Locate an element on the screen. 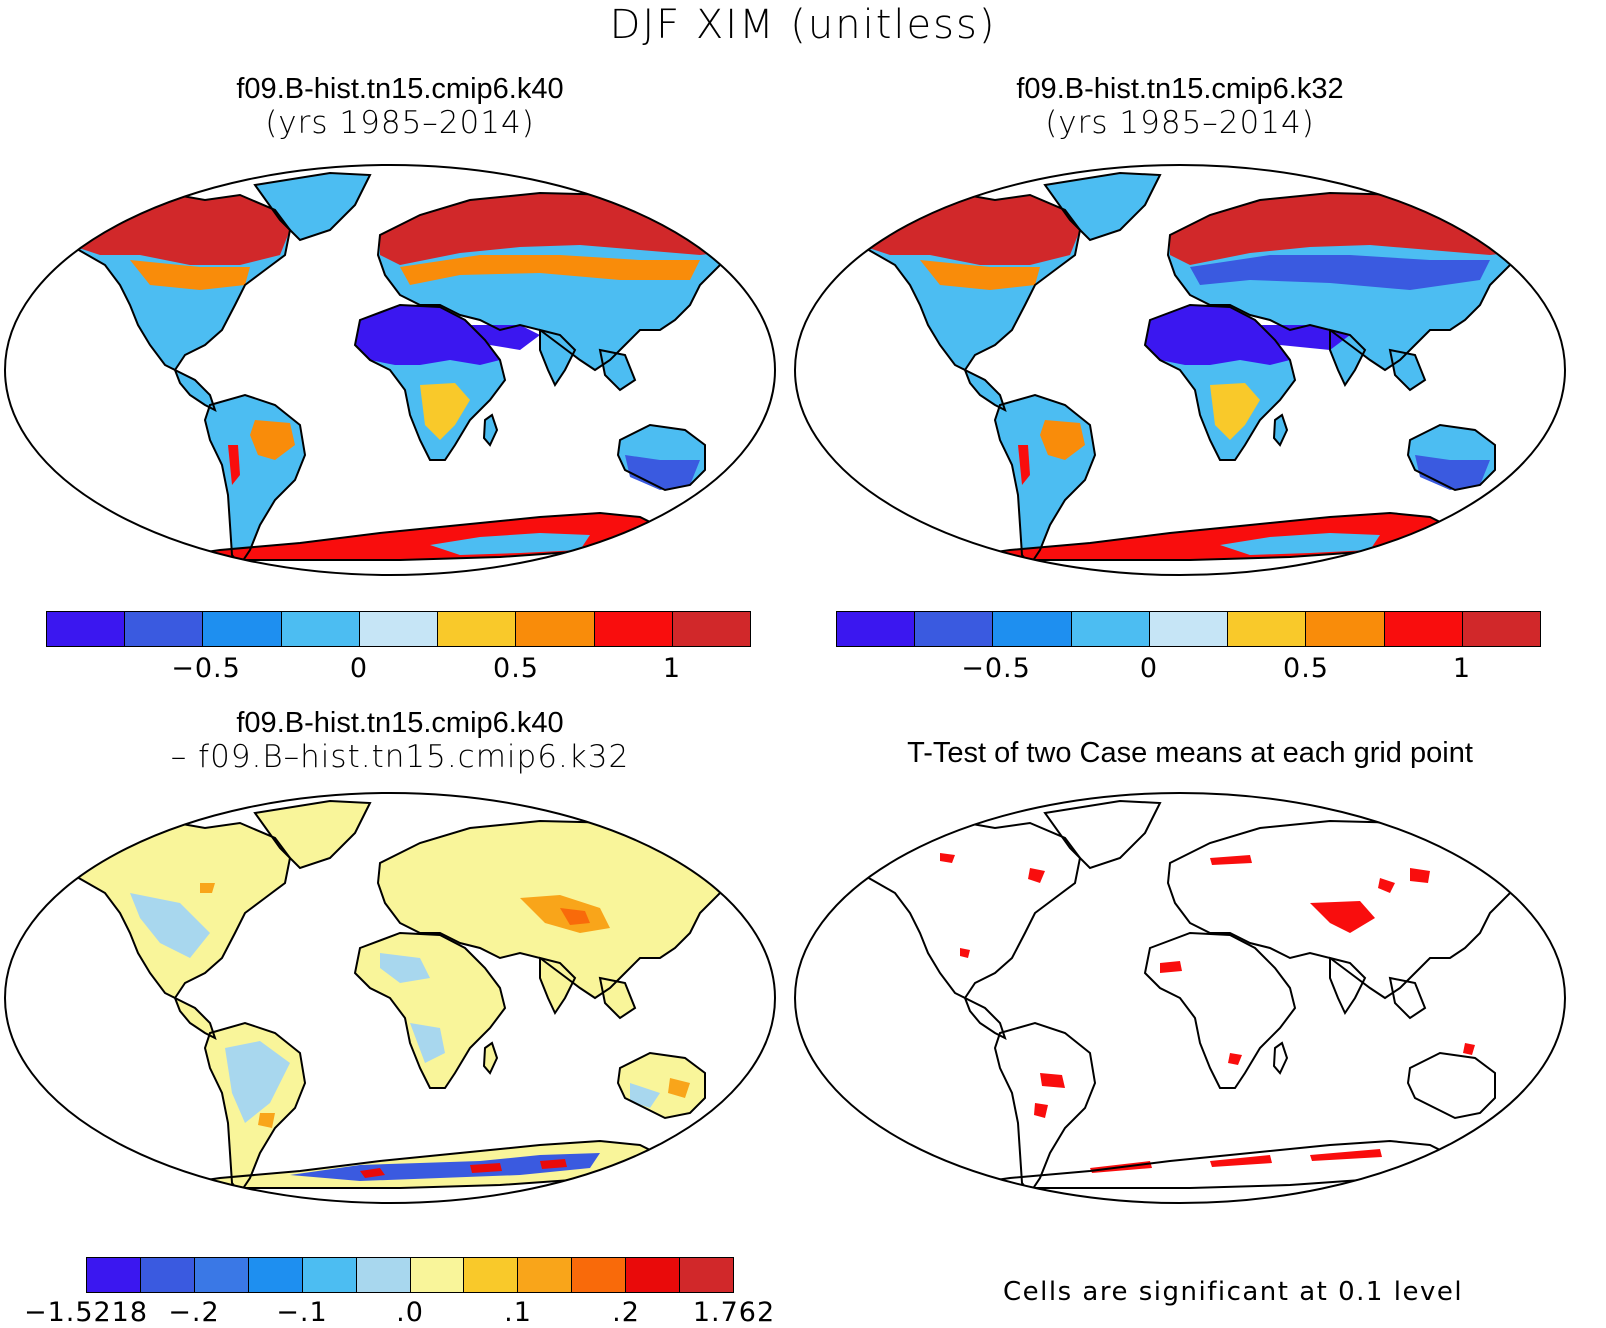 The height and width of the screenshot is (1328, 1606). colorbar-tick-label: −.1 is located at coordinates (302, 1312).